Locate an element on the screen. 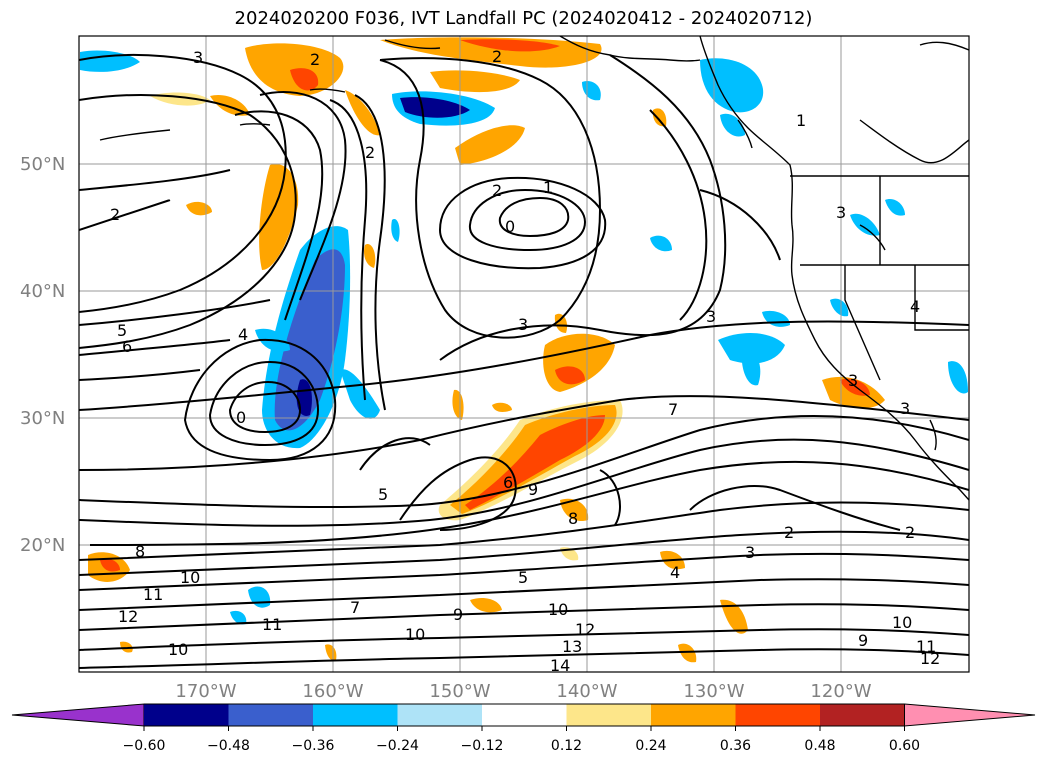 Image resolution: width=1047 pixels, height=765 pixels. lat-label-40n: 40°N is located at coordinates (42, 291).